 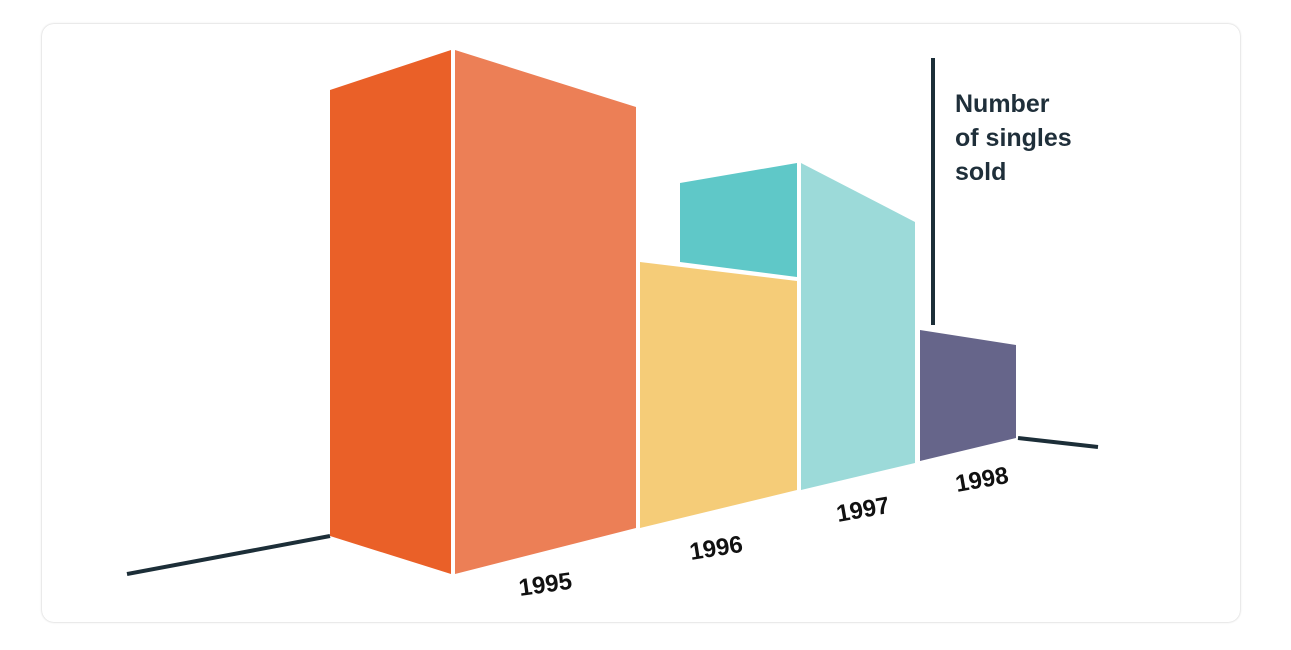 What do you see at coordinates (862, 510) in the screenshot?
I see `tick-label-1997: 1997` at bounding box center [862, 510].